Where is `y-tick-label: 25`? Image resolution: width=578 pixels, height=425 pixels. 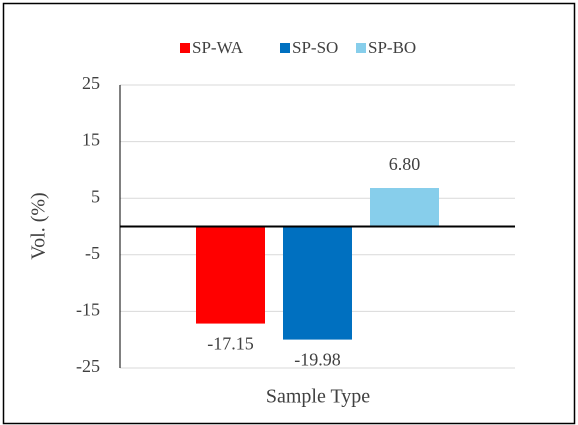 y-tick-label: 25 is located at coordinates (91, 83).